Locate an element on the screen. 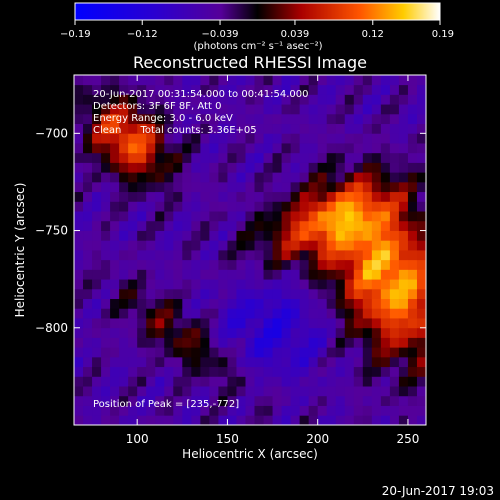 This screenshot has height=500, width=500. annotation-time-range: 20-Jun-2017 00:31:54.000 to 00:41:54.000 is located at coordinates (201, 94).